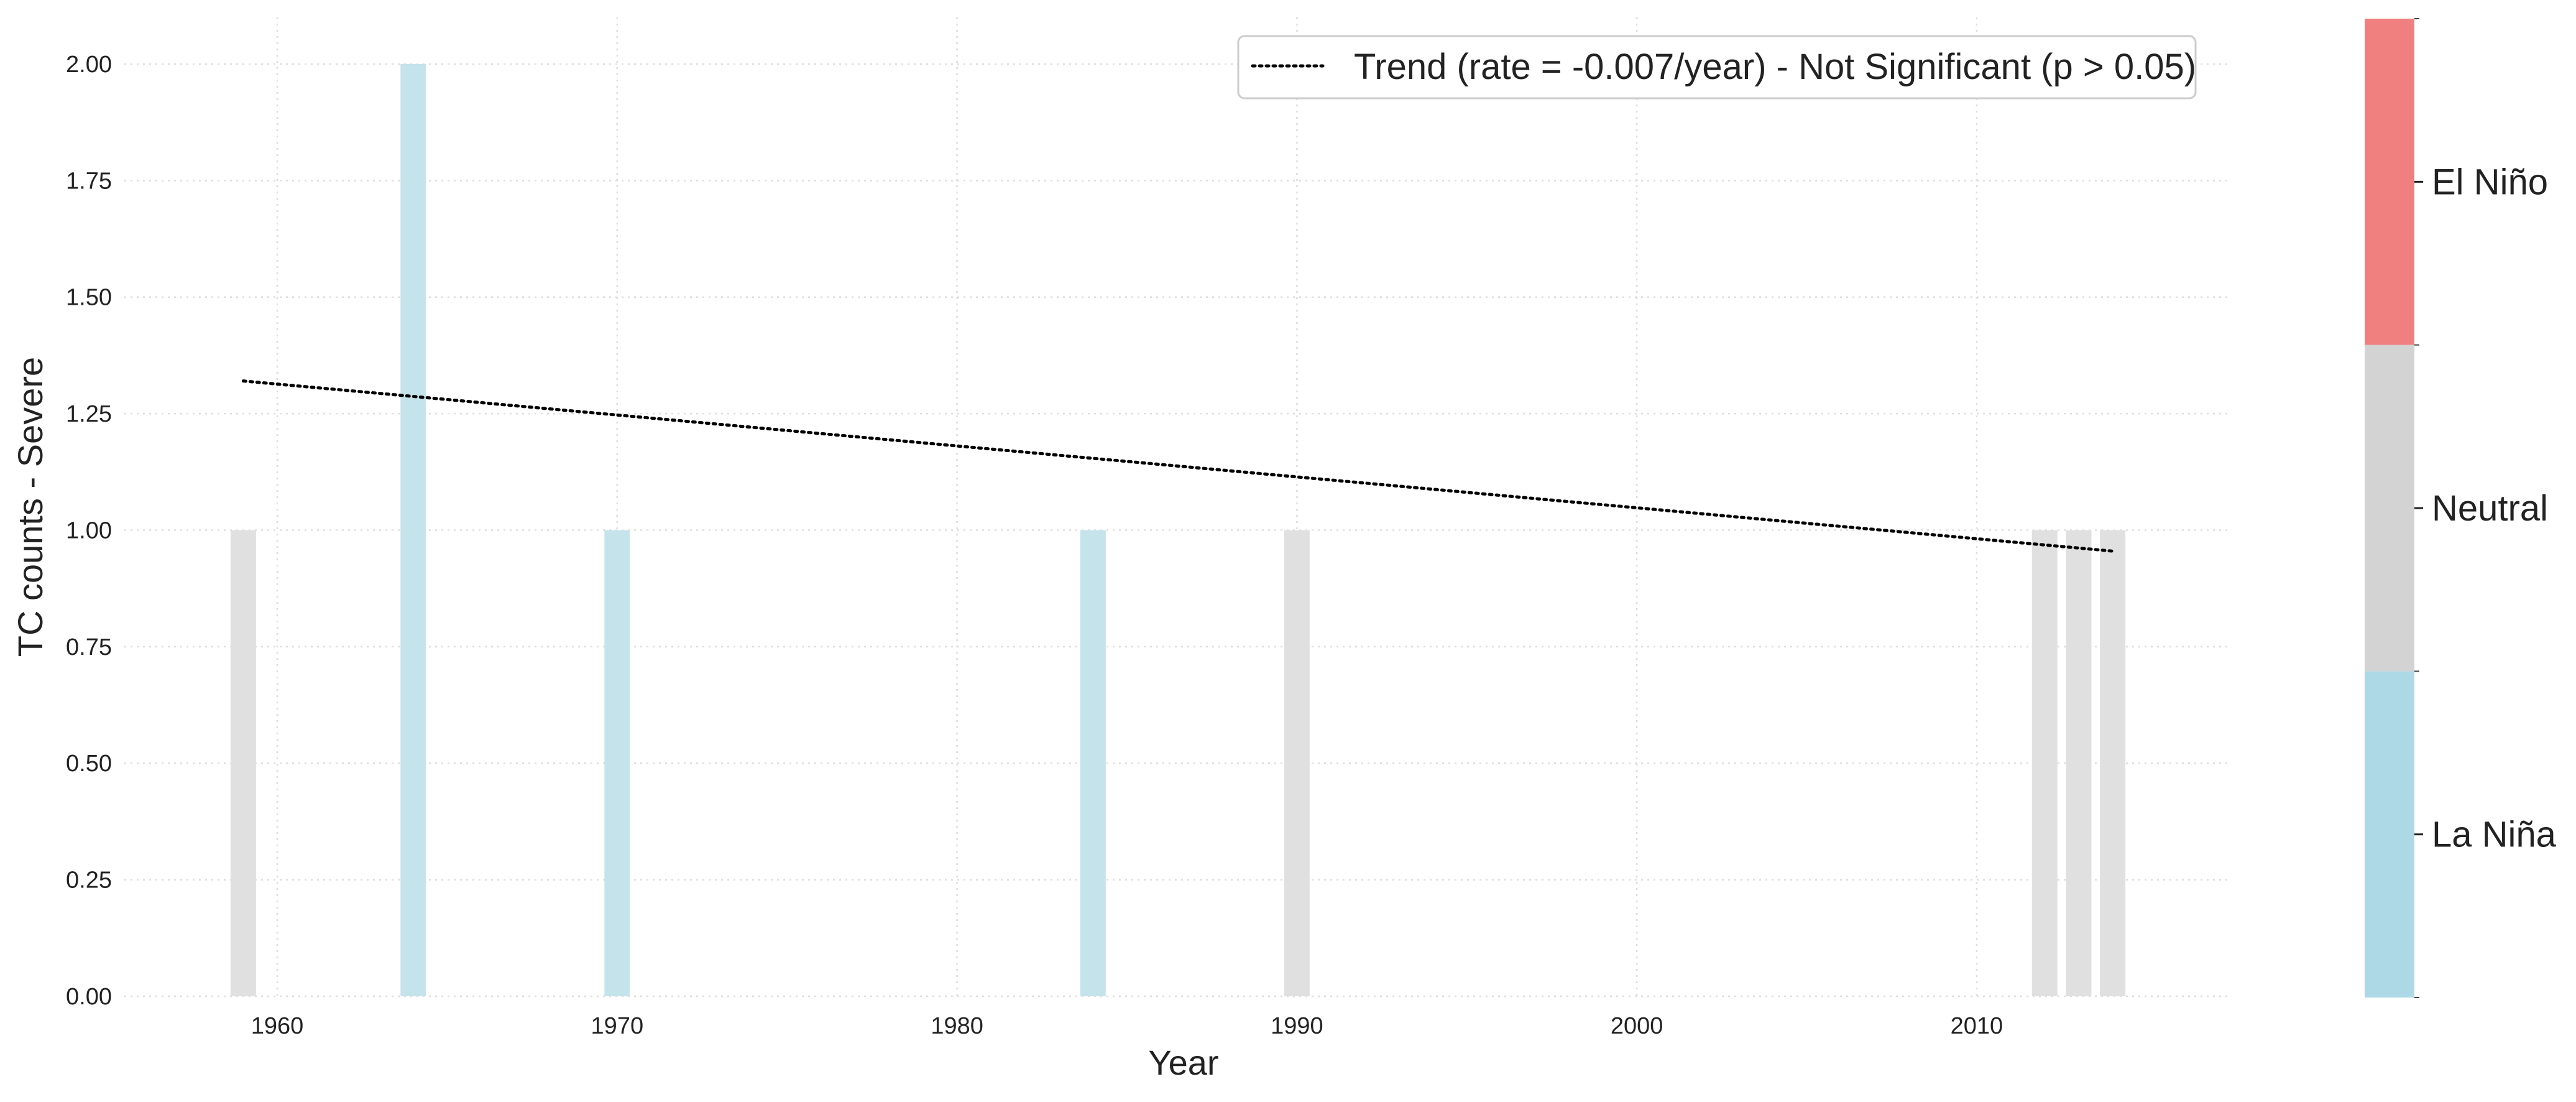 The image size is (2576, 1102). I want to click on x-tick-label: 1990, so click(1297, 1026).